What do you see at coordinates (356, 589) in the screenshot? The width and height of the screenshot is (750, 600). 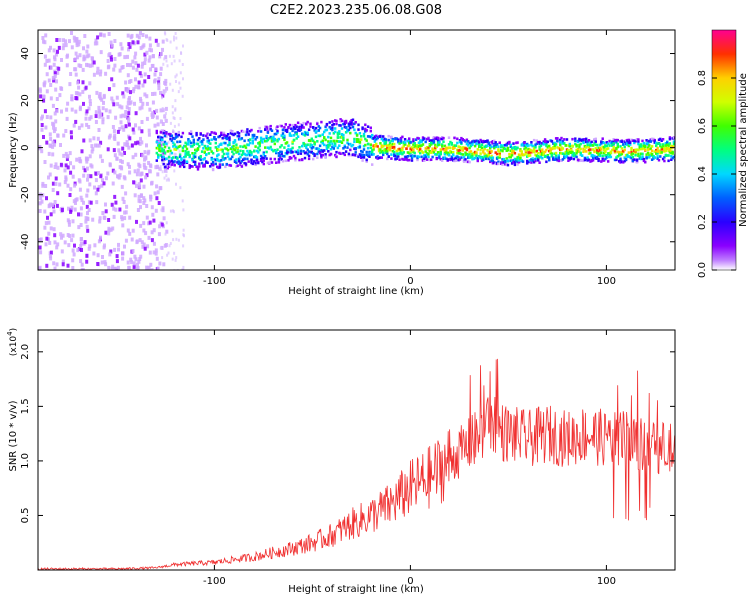 I see `snr-xlabel: Height of straight line (km)` at bounding box center [356, 589].